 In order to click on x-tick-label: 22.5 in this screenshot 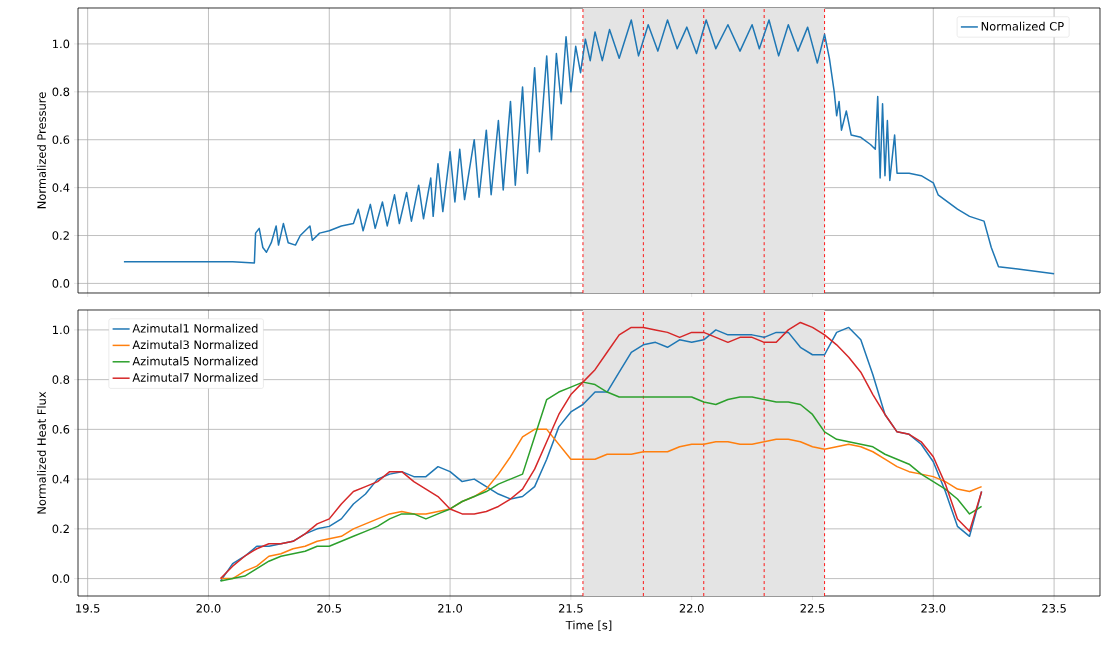, I will do `click(812, 608)`.